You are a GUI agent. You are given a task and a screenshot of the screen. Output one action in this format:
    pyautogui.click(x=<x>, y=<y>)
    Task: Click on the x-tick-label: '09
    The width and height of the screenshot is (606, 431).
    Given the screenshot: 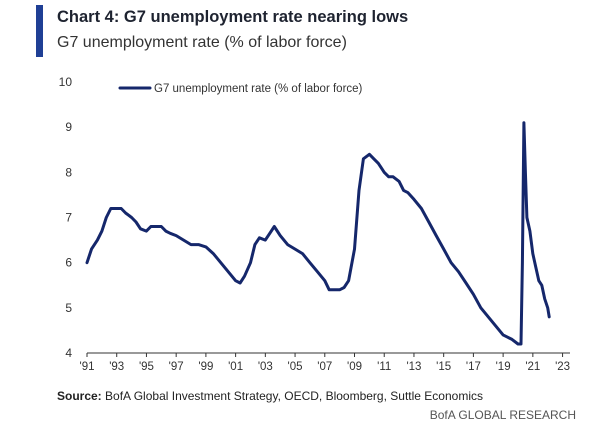 What is the action you would take?
    pyautogui.click(x=354, y=367)
    